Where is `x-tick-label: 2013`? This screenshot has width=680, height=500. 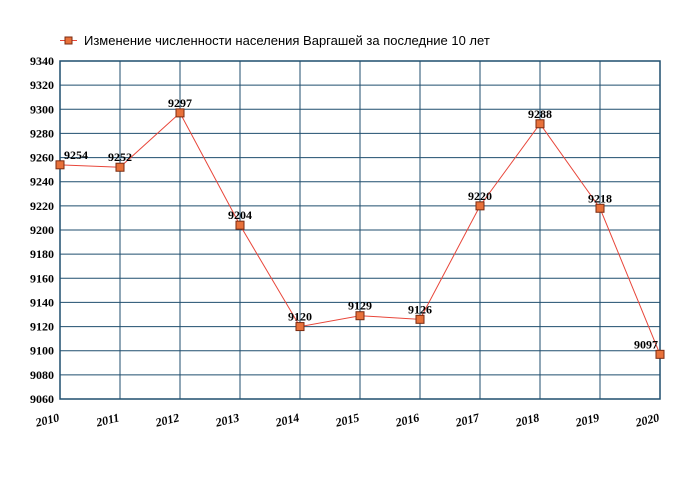
x-tick-label: 2013 is located at coordinates (227, 420).